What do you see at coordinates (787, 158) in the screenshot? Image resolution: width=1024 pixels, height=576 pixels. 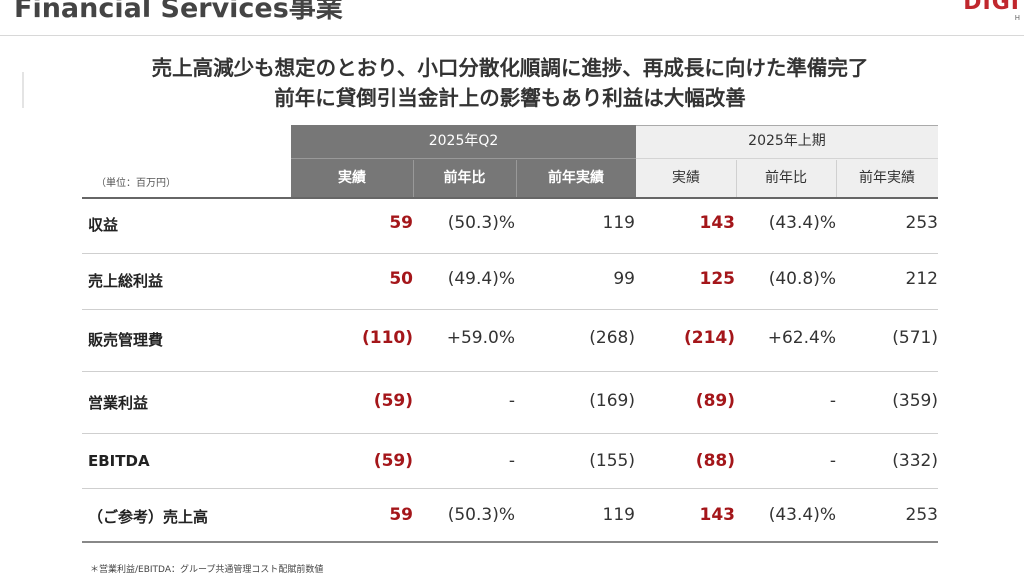 I see `header-h1-divider` at bounding box center [787, 158].